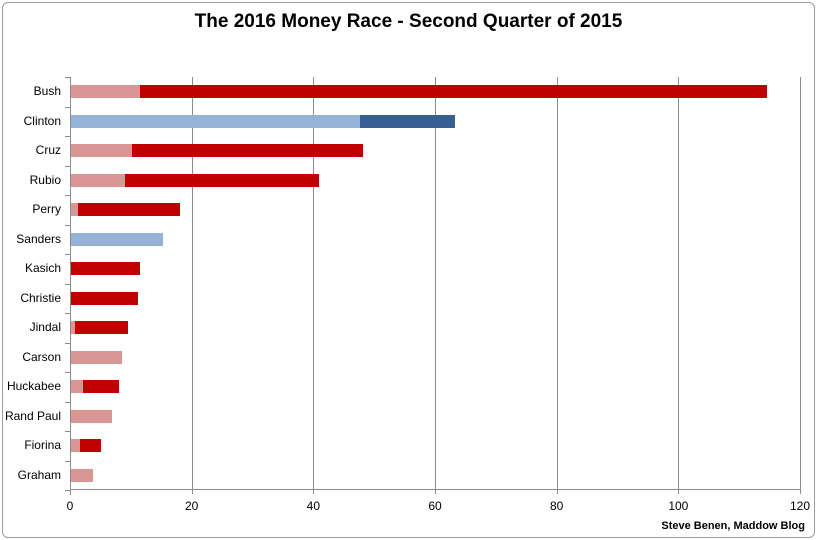 The height and width of the screenshot is (540, 817). I want to click on category-label-carson: Carson, so click(41, 356).